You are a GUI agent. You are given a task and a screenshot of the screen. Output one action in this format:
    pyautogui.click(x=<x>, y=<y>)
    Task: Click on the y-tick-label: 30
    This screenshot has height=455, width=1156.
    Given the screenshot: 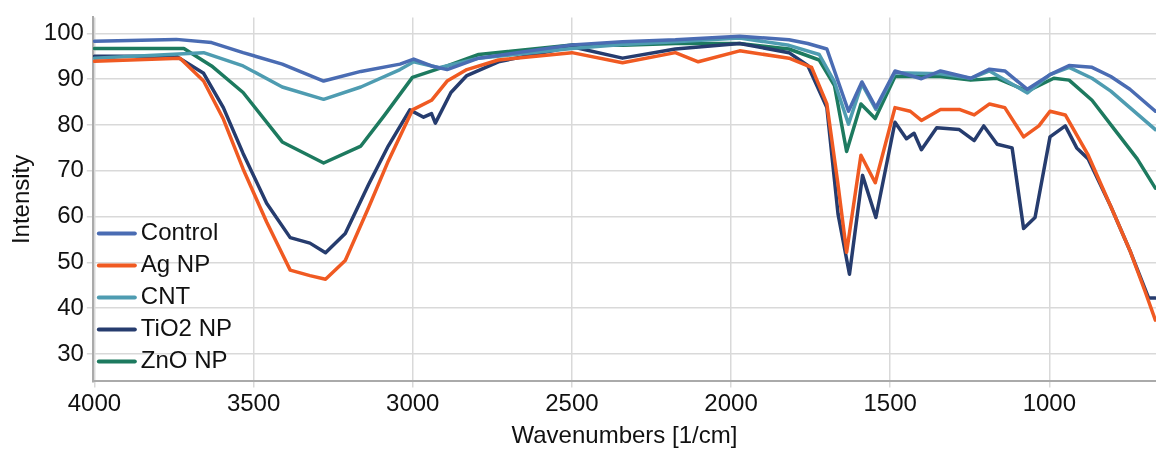 What is the action you would take?
    pyautogui.click(x=70, y=352)
    